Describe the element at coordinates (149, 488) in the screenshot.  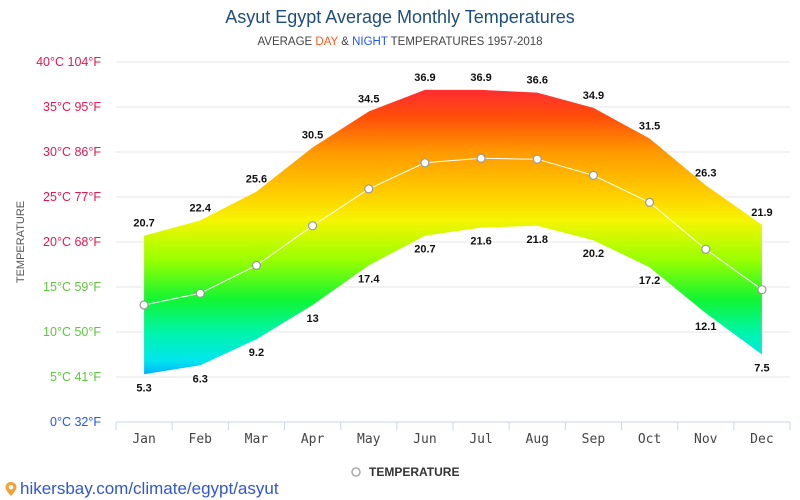
I see `footer-url: hikersbay.com/climate/egypt/asyut` at that location.